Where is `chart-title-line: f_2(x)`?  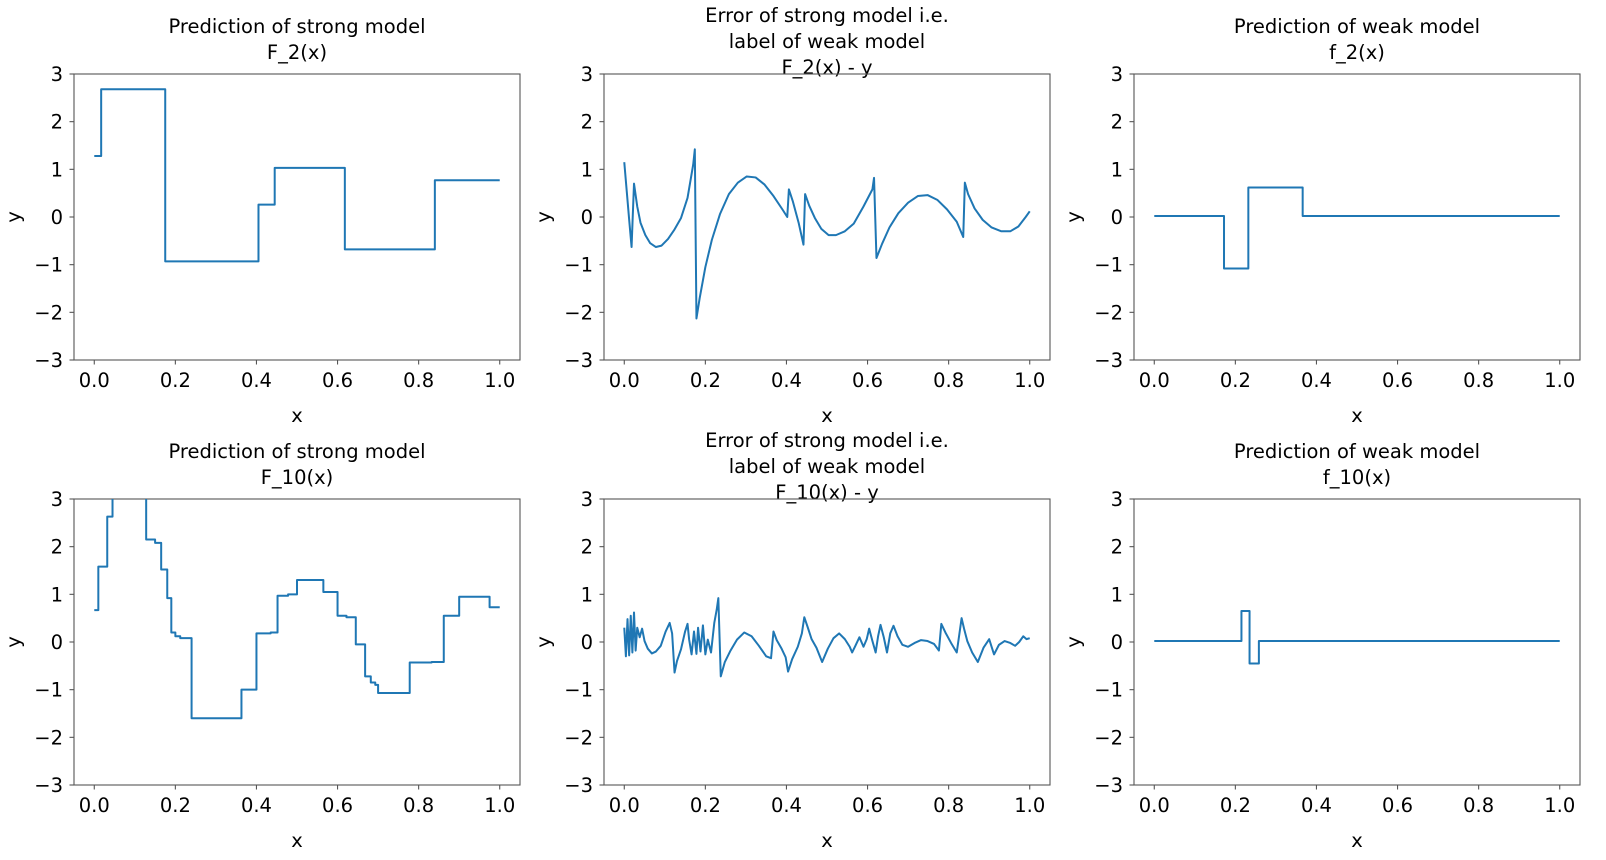 chart-title-line: f_2(x) is located at coordinates (1357, 52).